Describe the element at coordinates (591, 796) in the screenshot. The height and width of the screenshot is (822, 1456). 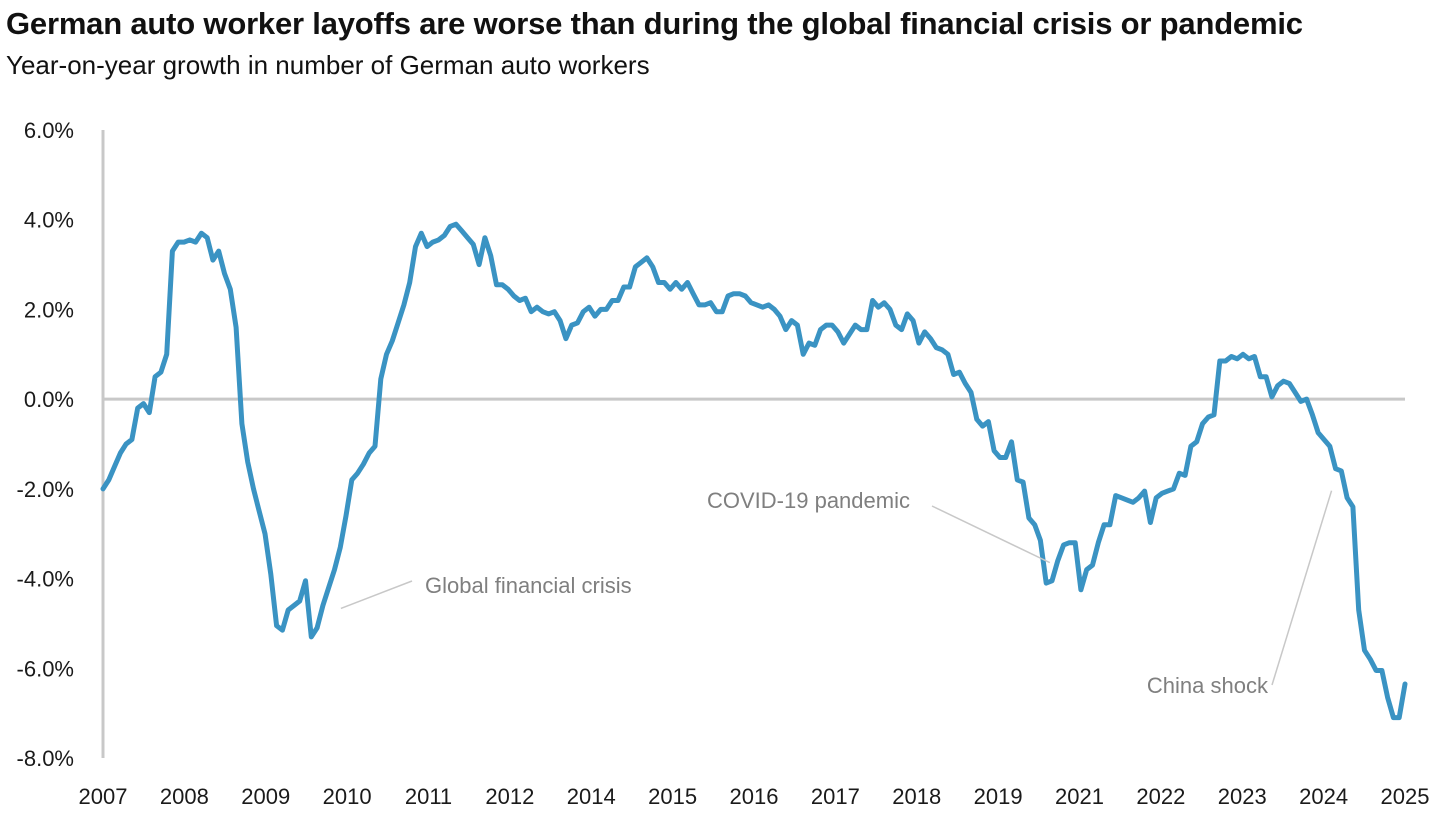
I see `x-tick-label: 2014` at that location.